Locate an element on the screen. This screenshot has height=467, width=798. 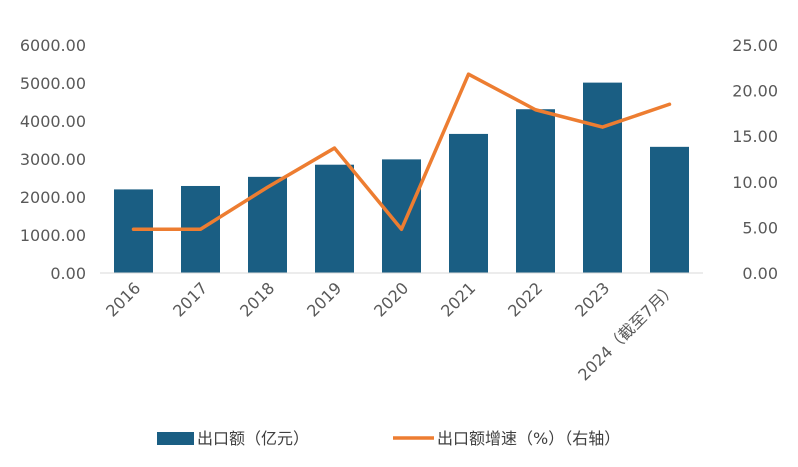
x-axis-tick-label: 2018 is located at coordinates (257, 299).